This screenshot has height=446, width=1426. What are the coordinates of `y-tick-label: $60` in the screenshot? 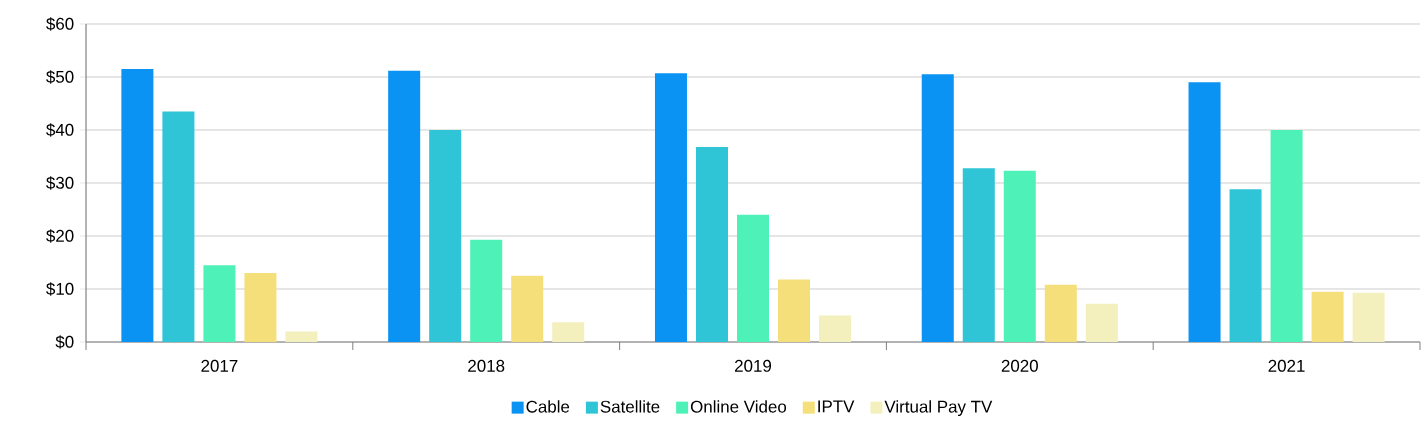 It's located at (60, 24).